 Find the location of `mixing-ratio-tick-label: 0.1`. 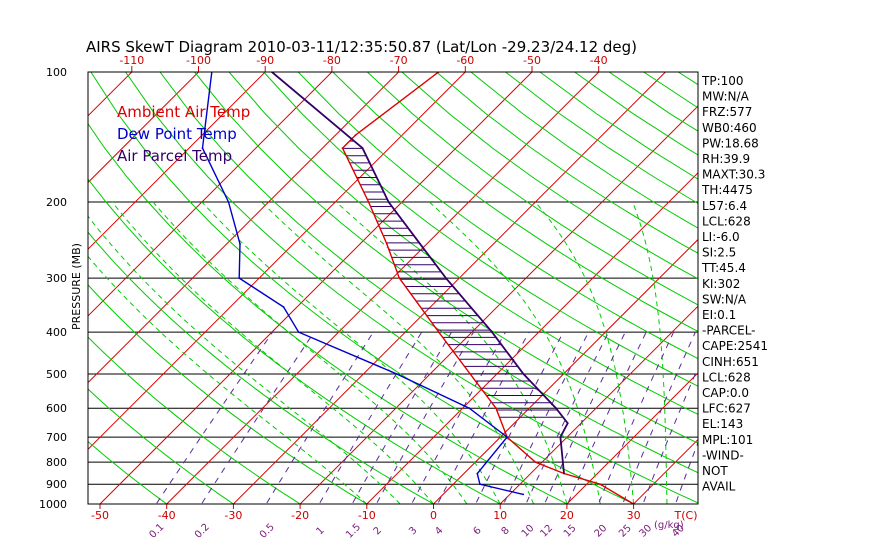

mixing-ratio-tick-label: 0.1 is located at coordinates (156, 531).